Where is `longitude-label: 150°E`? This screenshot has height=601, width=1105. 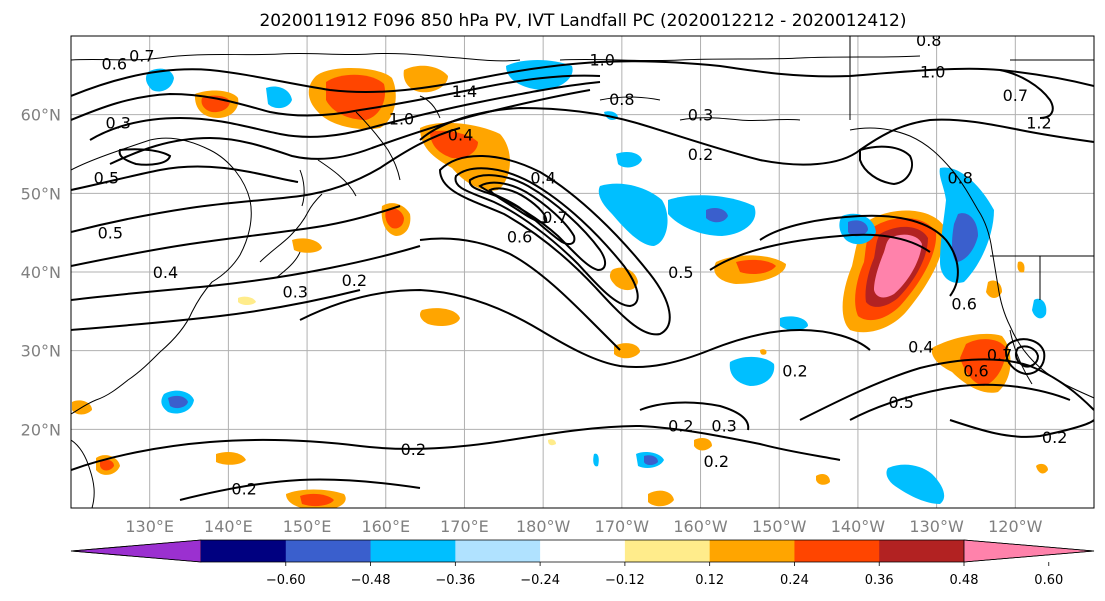
longitude-label: 150°E is located at coordinates (307, 526).